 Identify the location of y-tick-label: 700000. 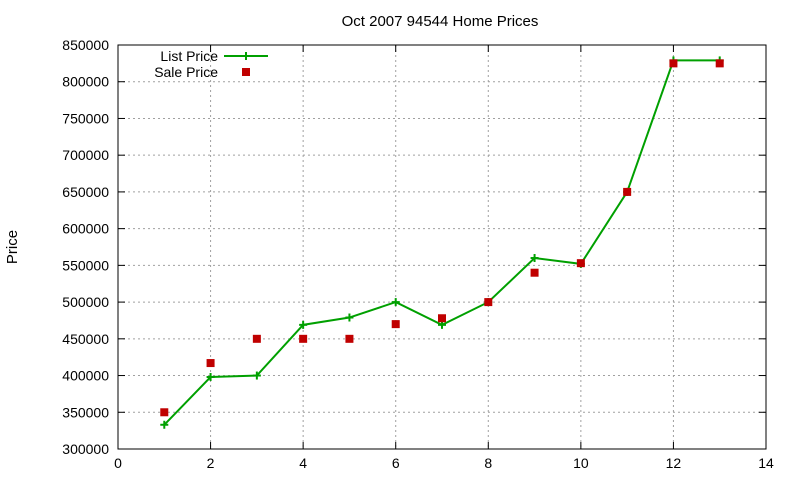
(85, 155).